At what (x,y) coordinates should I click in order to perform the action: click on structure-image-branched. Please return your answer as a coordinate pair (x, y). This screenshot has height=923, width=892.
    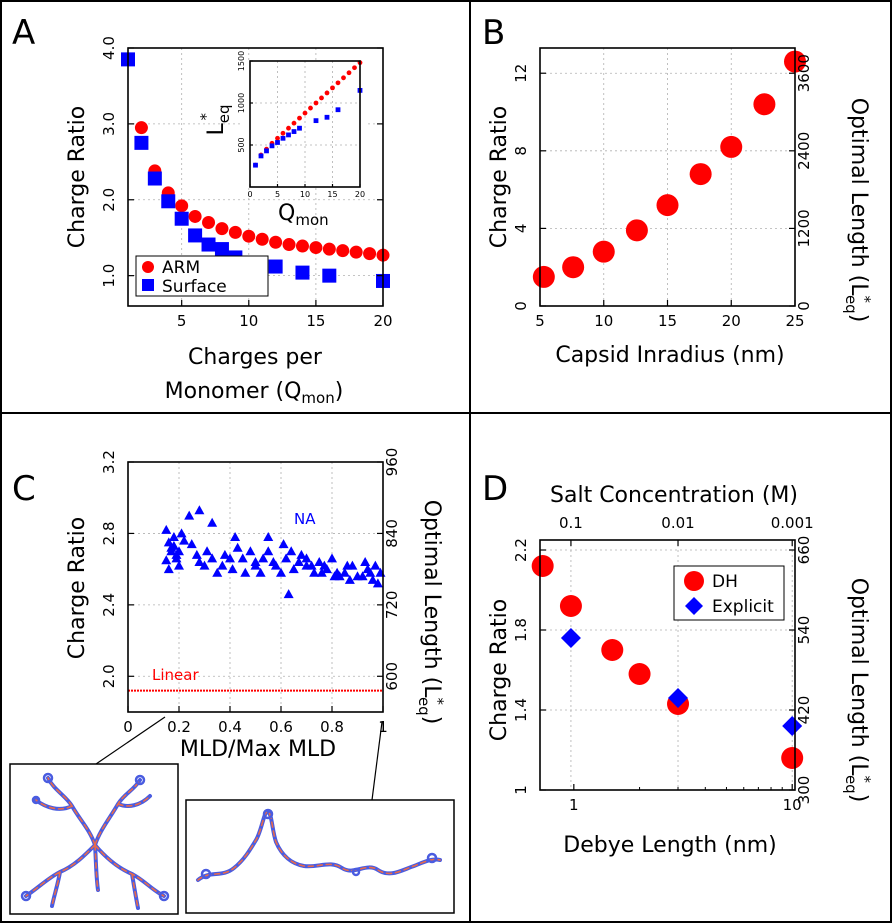
    Looking at the image, I should click on (94, 839).